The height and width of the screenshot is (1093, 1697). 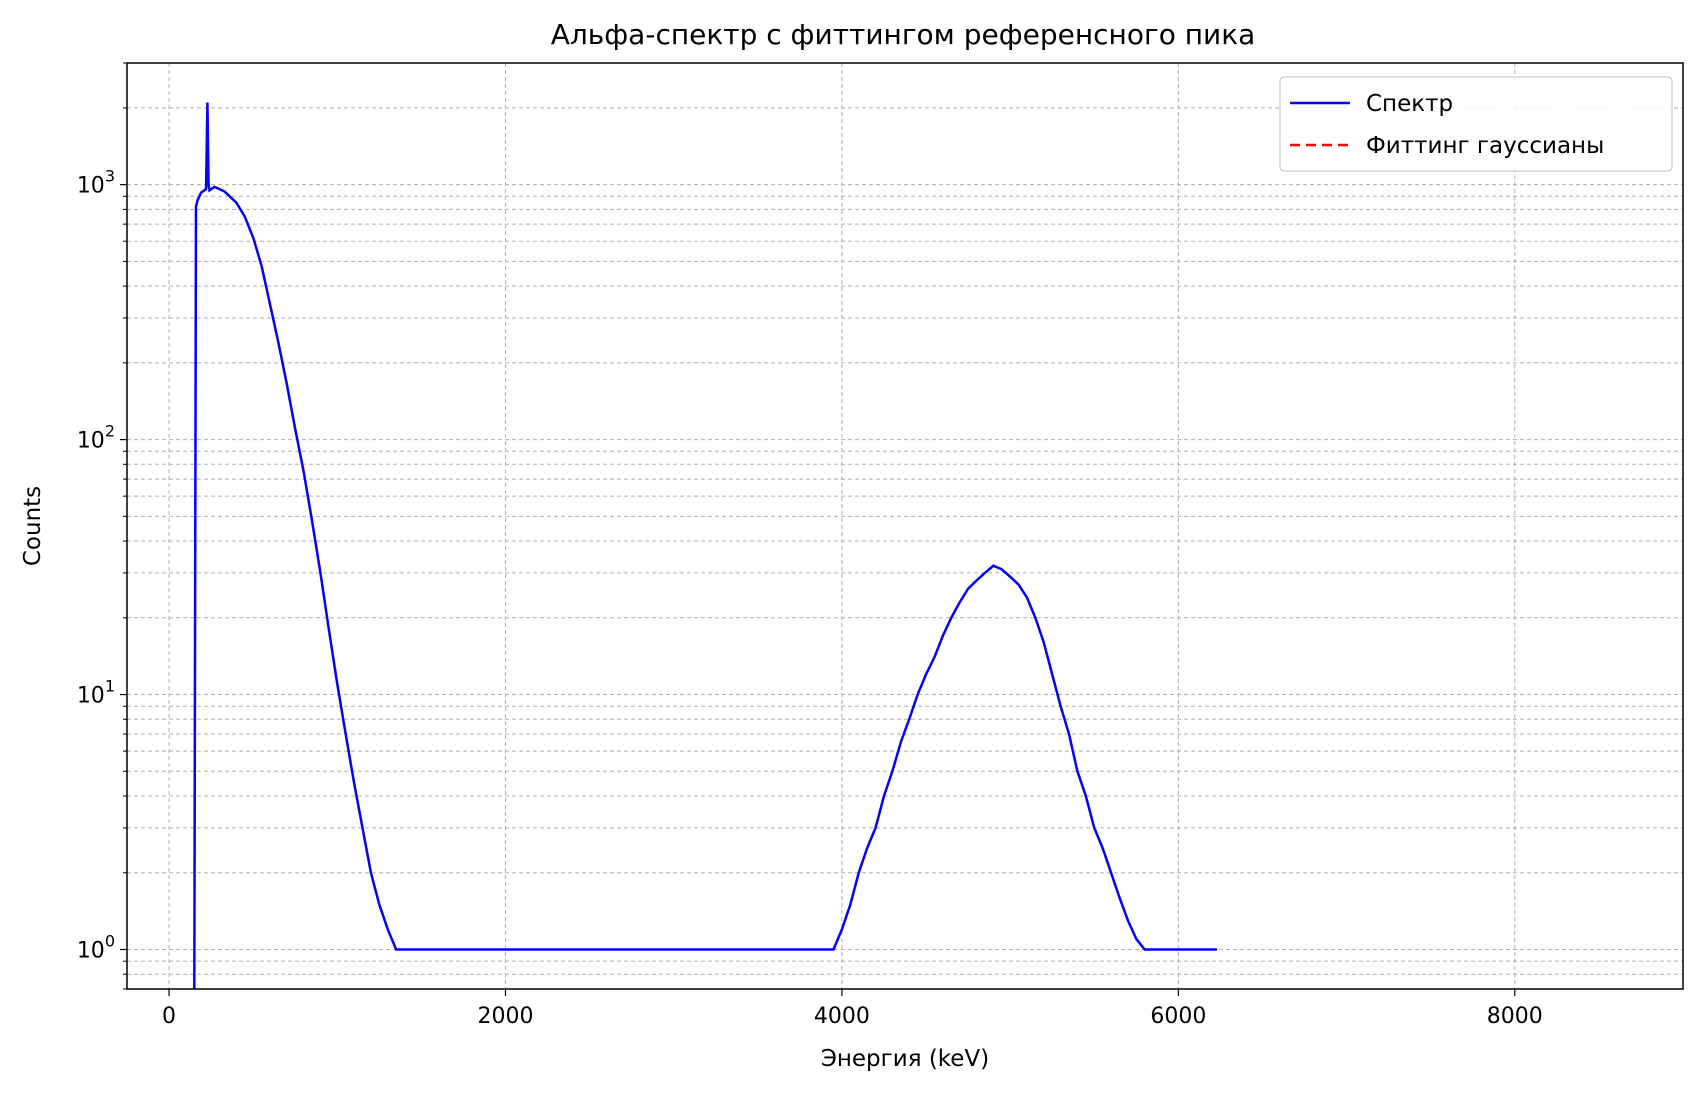 What do you see at coordinates (842, 1016) in the screenshot?
I see `x-tick-label: 4000` at bounding box center [842, 1016].